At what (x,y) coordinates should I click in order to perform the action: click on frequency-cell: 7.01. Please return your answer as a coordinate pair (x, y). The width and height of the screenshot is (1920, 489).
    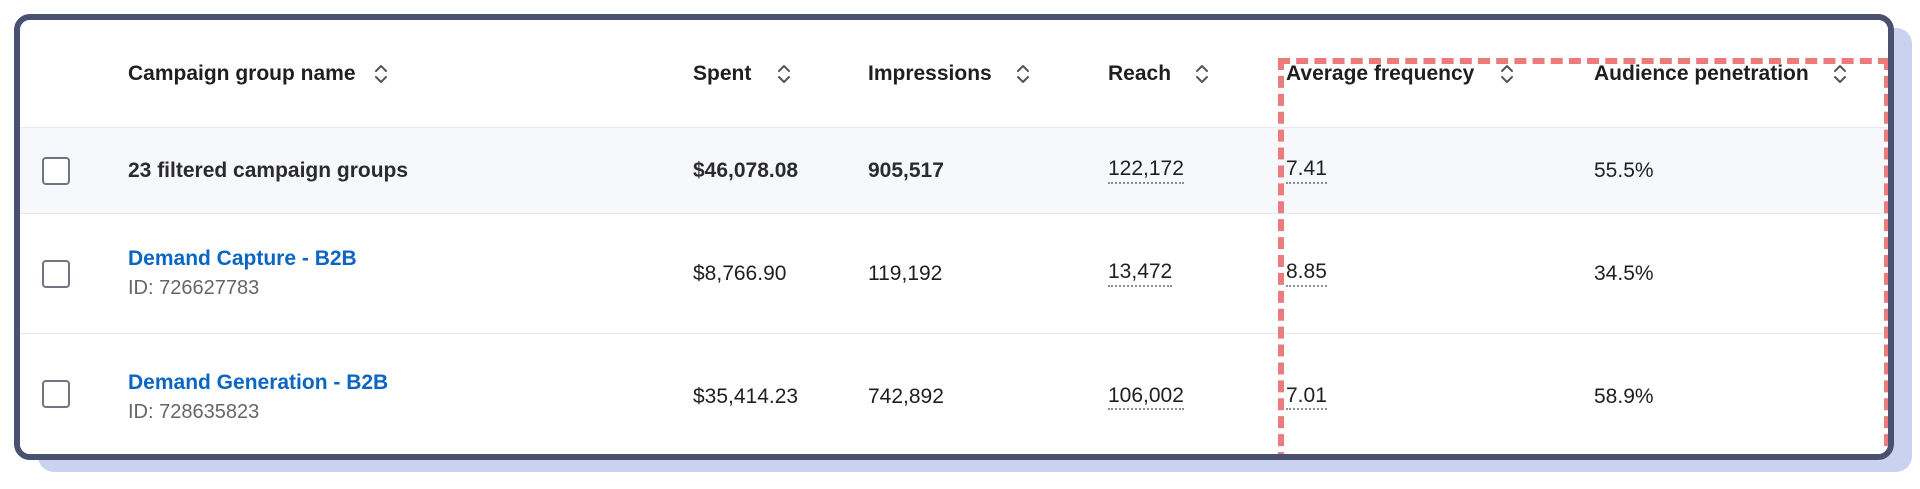
    Looking at the image, I should click on (1306, 394).